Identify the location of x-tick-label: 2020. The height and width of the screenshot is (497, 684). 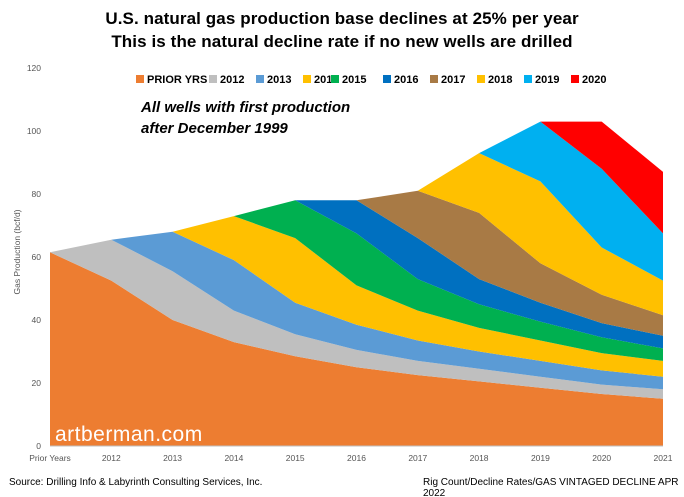
(601, 458).